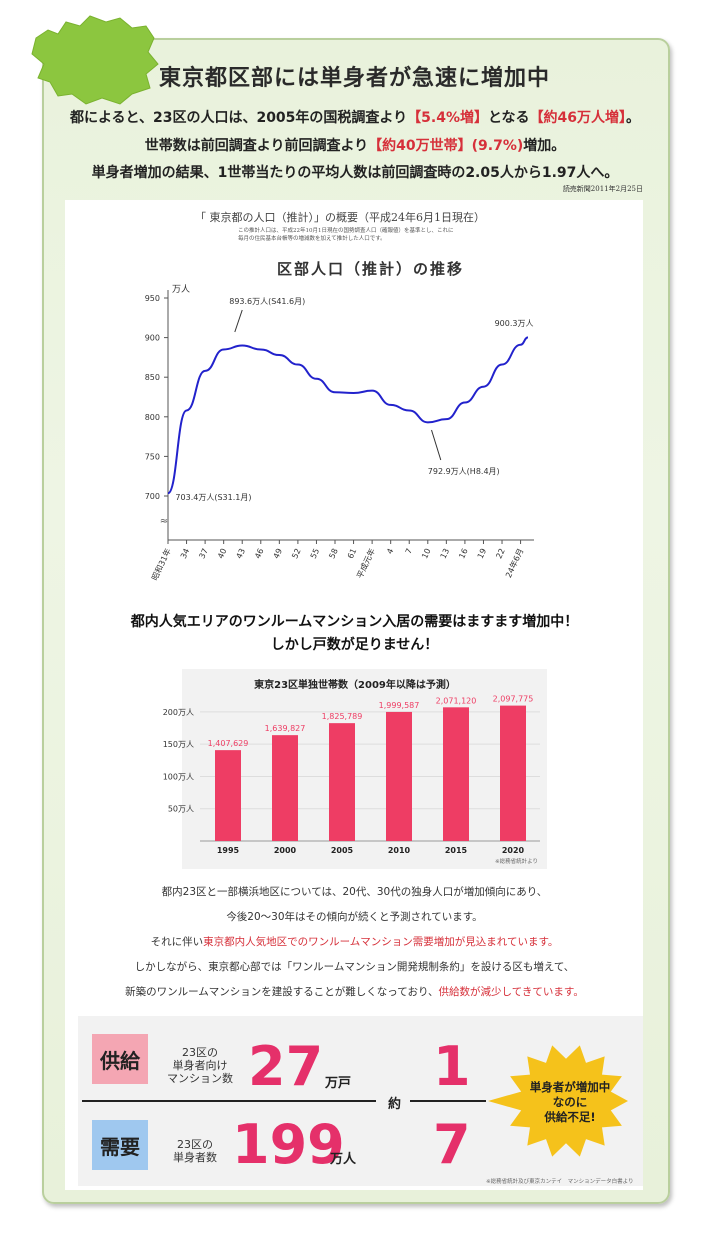 The image size is (709, 1234). I want to click on body-paragraph-1: 都内23区と一部横浜地区については、20代、30代の独身人口が増加傾向にあり、, so click(354, 892).